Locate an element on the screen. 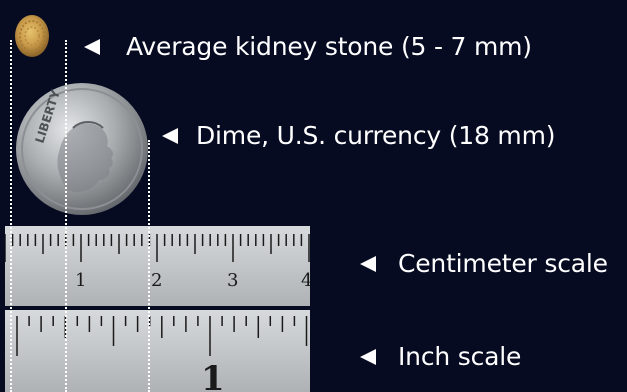  cm-number-1: 1 is located at coordinates (80, 280).